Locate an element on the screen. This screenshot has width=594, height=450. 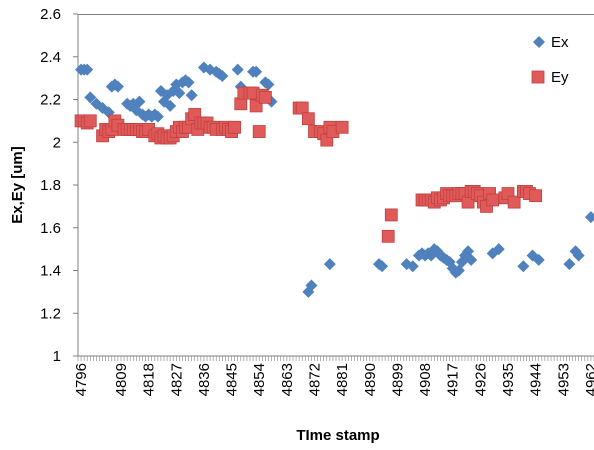
y-tick-label: 1.8 is located at coordinates (50, 185).